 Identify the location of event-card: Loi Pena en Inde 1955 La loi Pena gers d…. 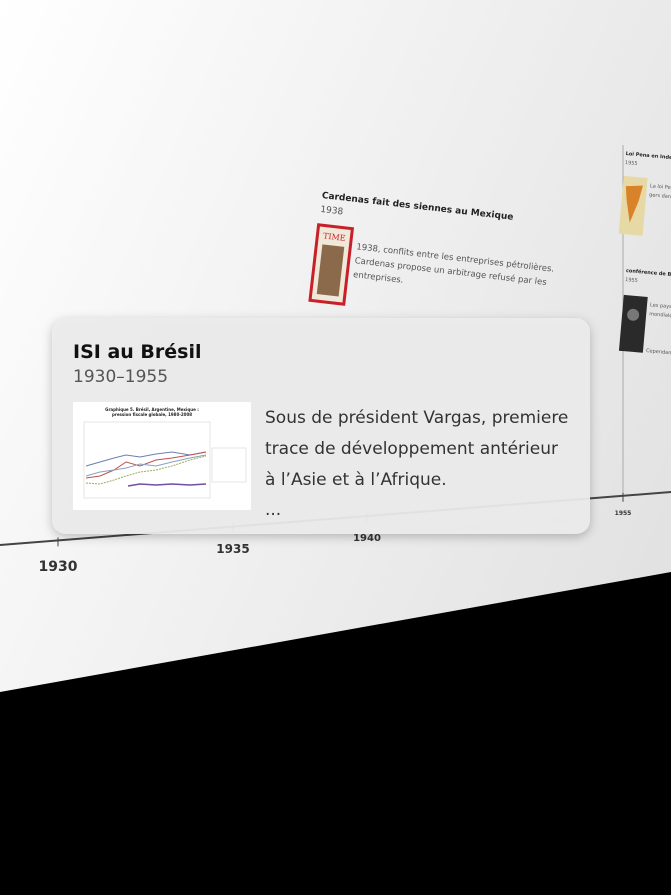
(644, 195).